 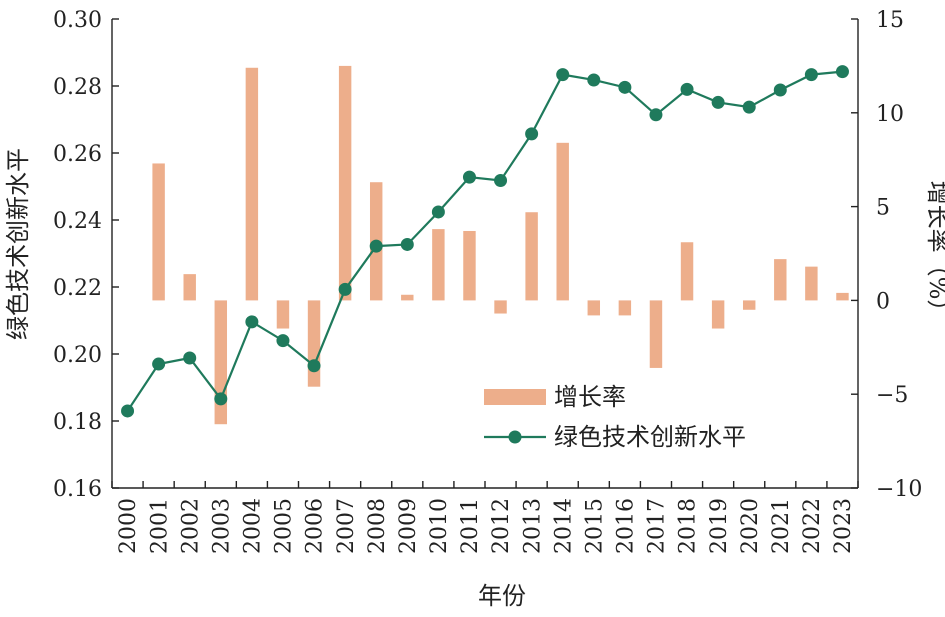 I want to click on y-right-tick-label: 10, so click(x=890, y=114).